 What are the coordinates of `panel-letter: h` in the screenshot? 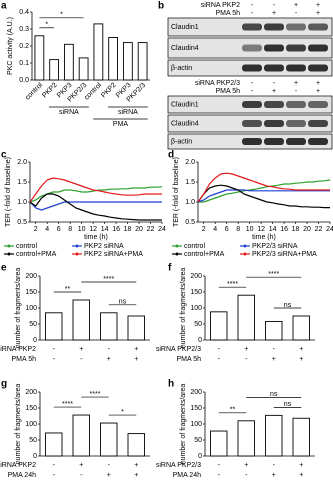 It's located at (171, 384).